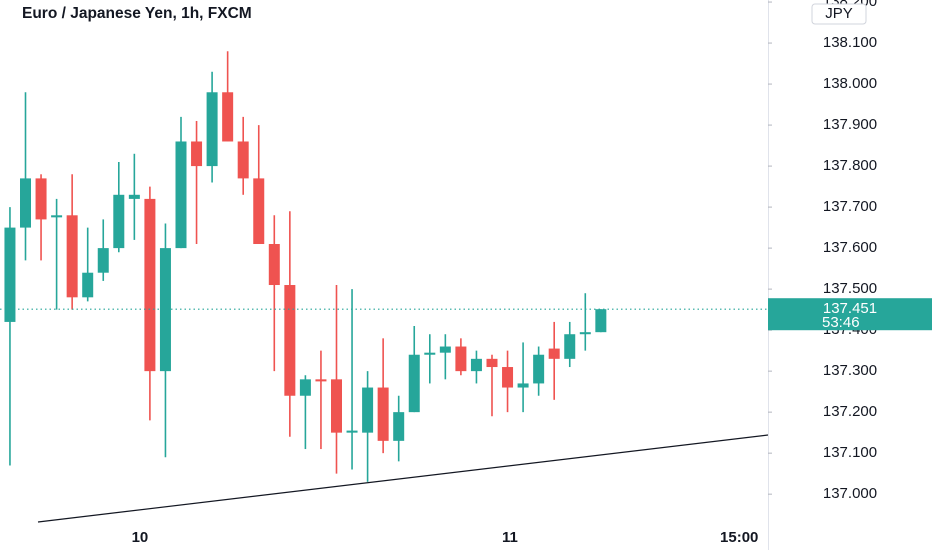 This screenshot has height=550, width=932. Describe the element at coordinates (850, 165) in the screenshot. I see `y-tick-label: 137.800` at that location.